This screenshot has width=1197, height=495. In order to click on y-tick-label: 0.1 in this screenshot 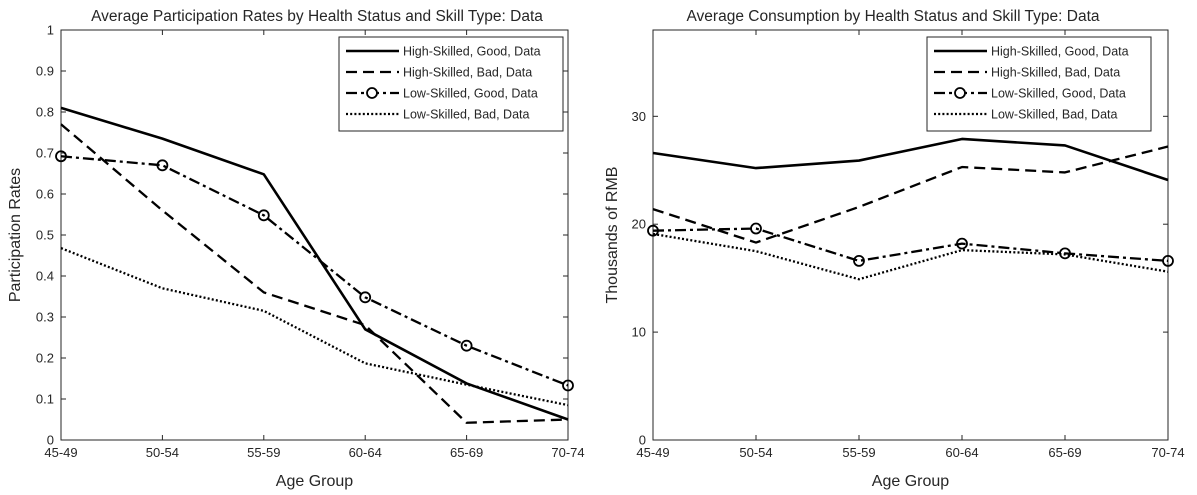, I will do `click(45, 399)`.